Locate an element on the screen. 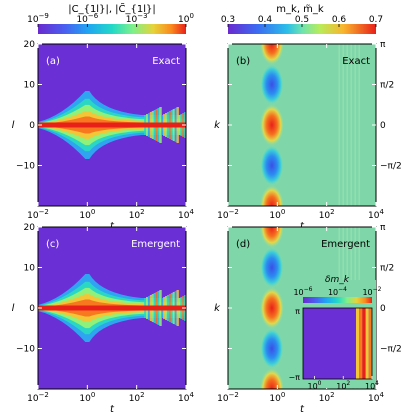 Image resolution: width=407 pixels, height=414 pixels. colorbar-right-tick-label: 0.7 is located at coordinates (376, 20).